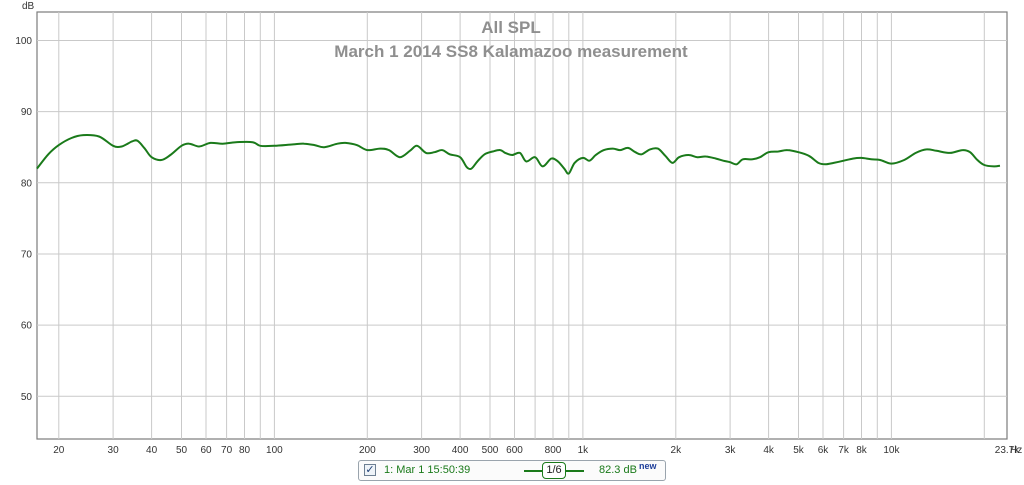  I want to click on x-tick-label: 20, so click(59, 450).